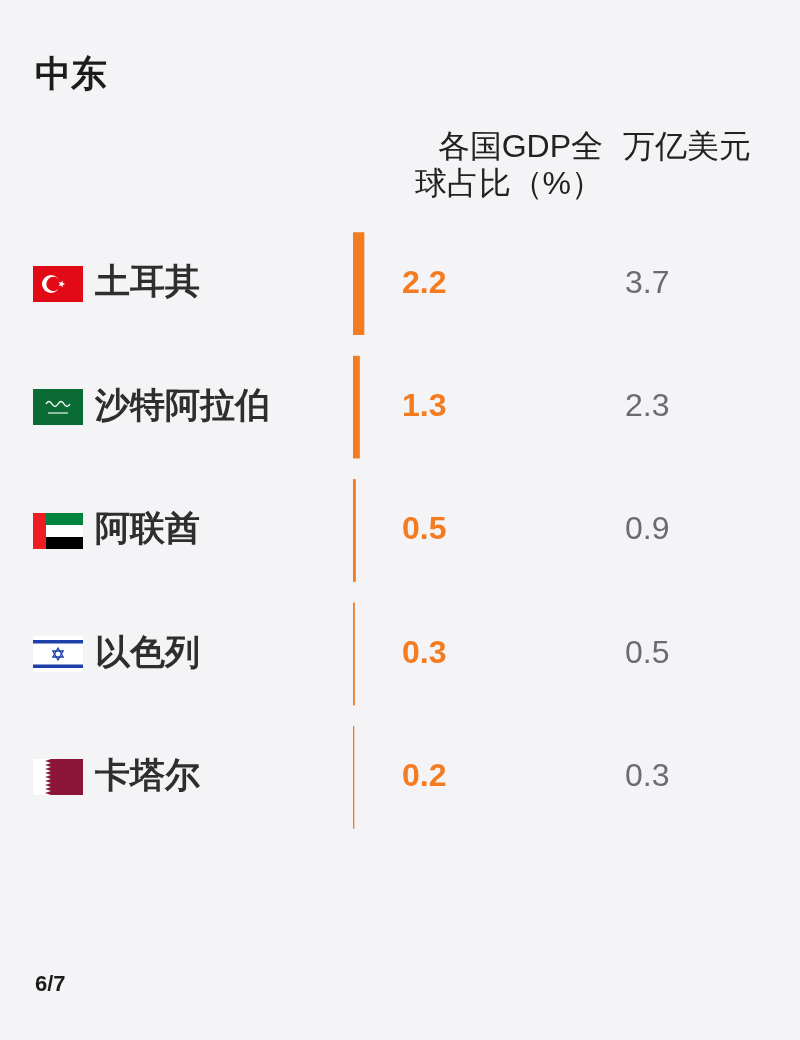 The height and width of the screenshot is (1040, 800). Describe the element at coordinates (147, 528) in the screenshot. I see `y-tick-label: 阿联酋` at that location.